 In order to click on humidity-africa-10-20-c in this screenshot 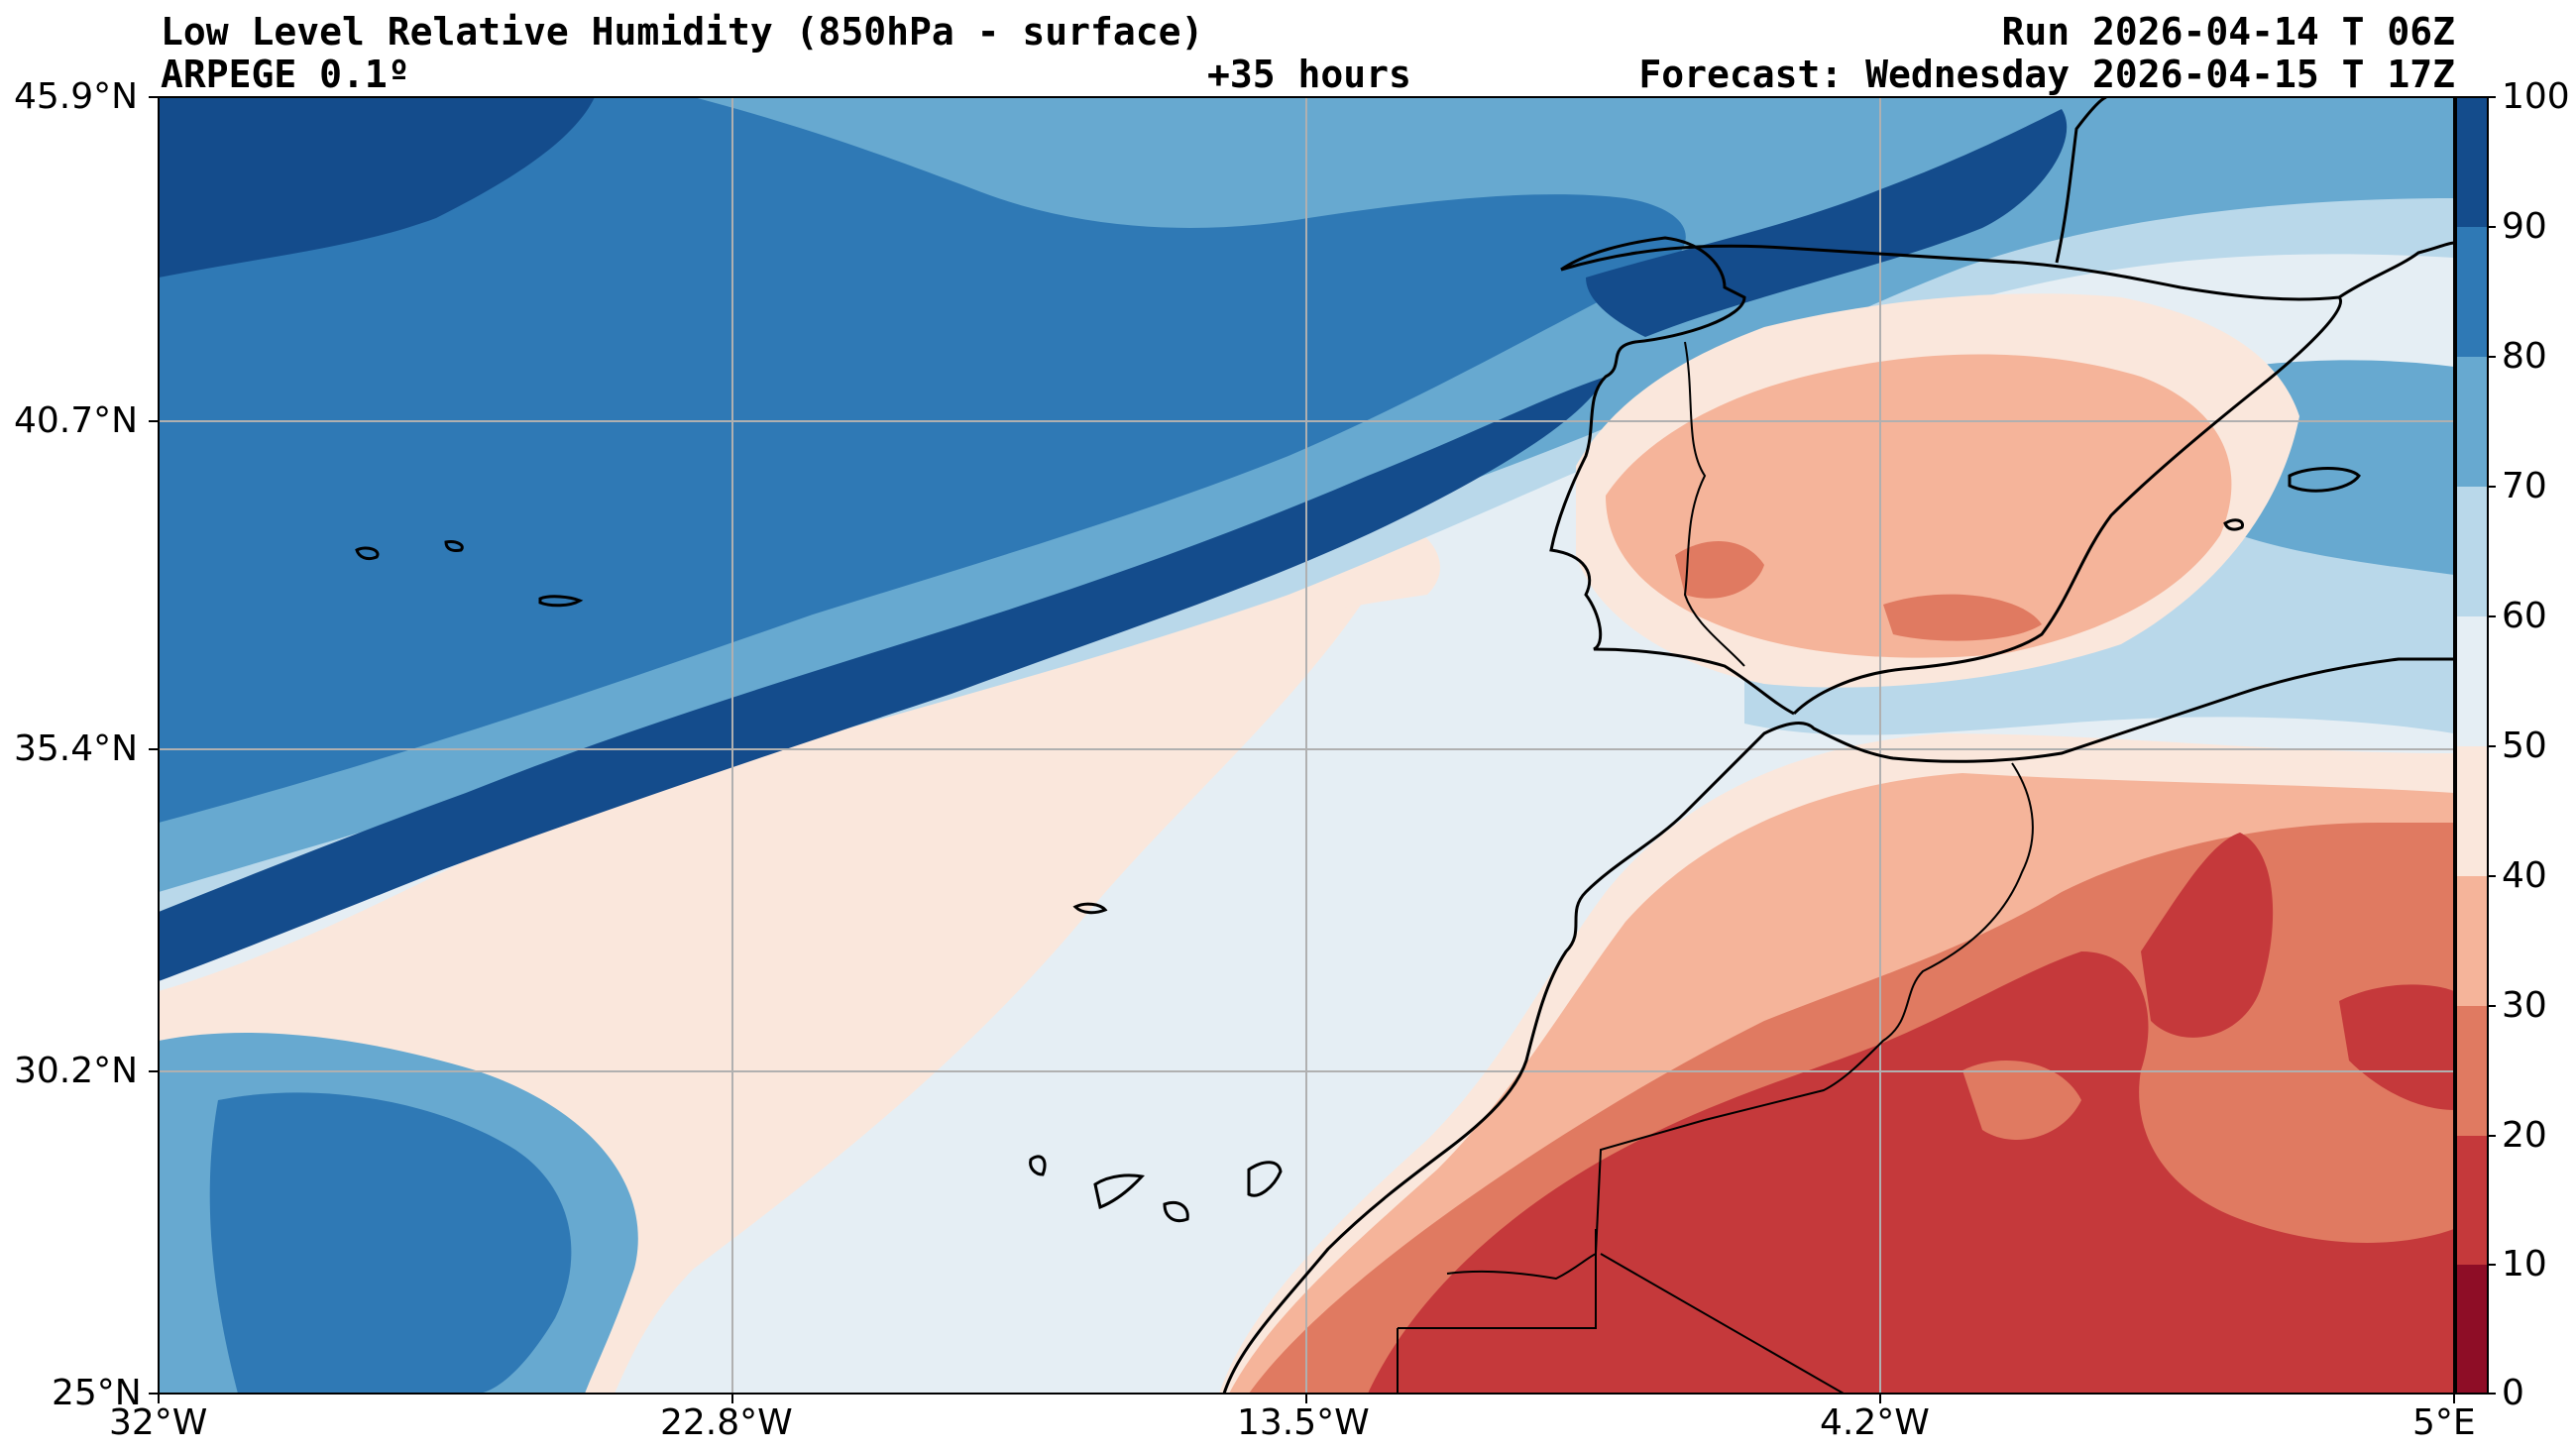, I will do `click(2396, 1047)`.